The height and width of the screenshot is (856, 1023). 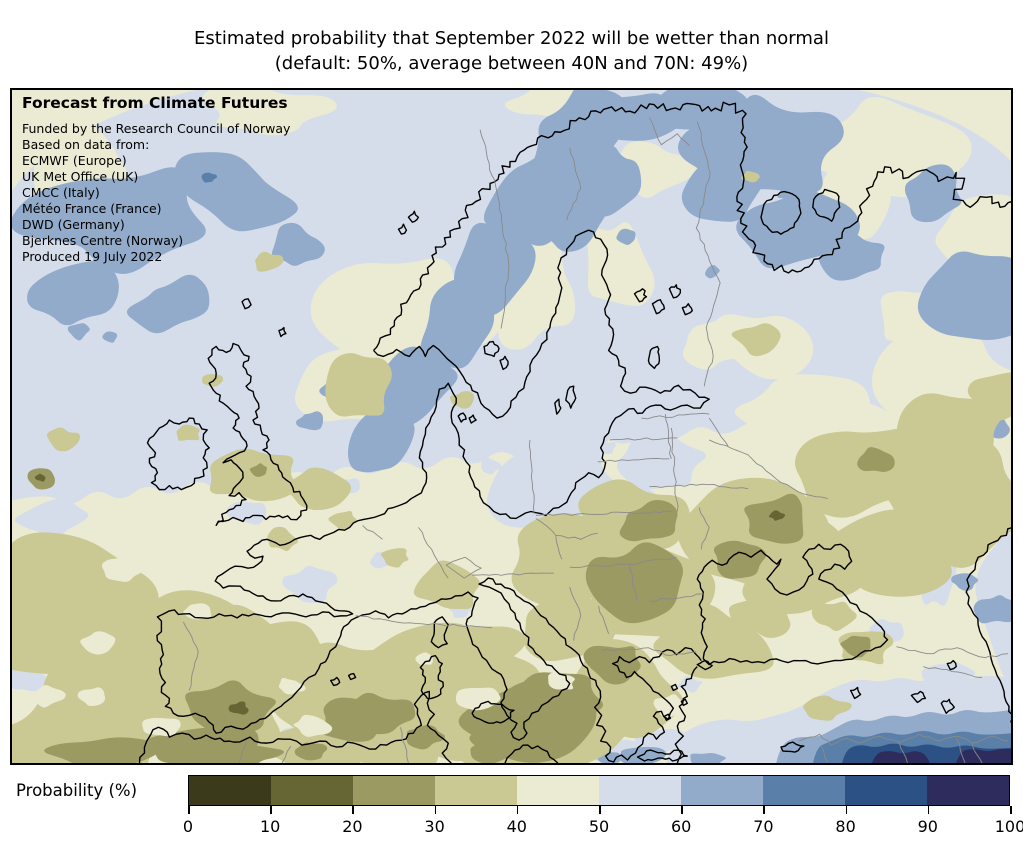 What do you see at coordinates (681, 826) in the screenshot?
I see `colorbar-tick-label: 60` at bounding box center [681, 826].